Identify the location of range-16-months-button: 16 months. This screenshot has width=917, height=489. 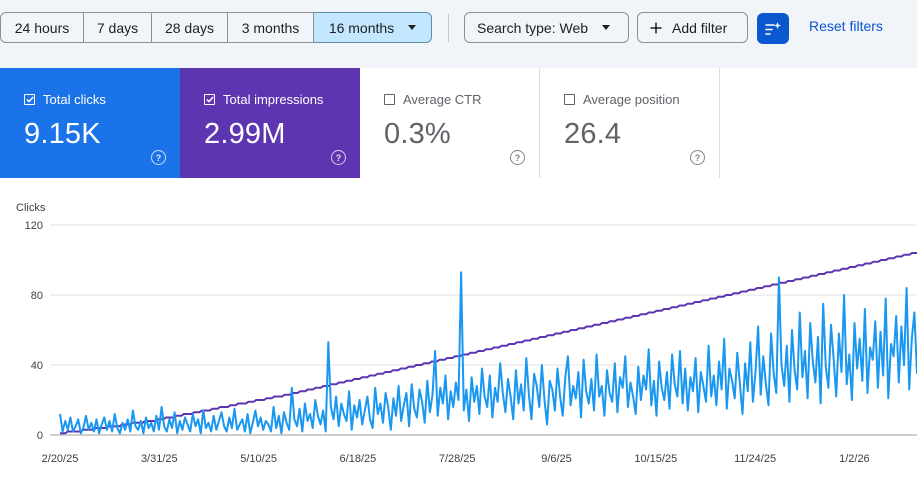
(373, 27).